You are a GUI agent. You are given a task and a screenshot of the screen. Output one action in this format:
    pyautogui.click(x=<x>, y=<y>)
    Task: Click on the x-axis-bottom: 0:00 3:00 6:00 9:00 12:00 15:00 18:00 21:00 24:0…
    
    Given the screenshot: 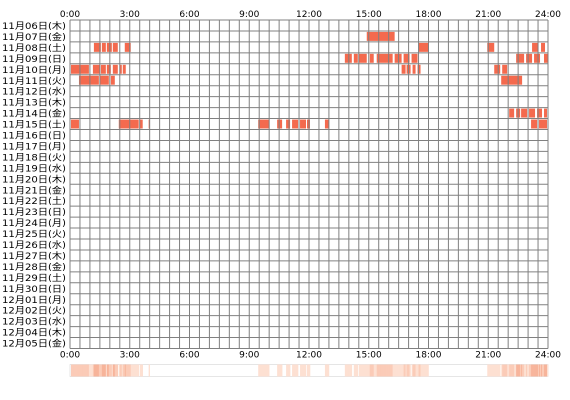 What is the action you would take?
    pyautogui.click(x=310, y=356)
    